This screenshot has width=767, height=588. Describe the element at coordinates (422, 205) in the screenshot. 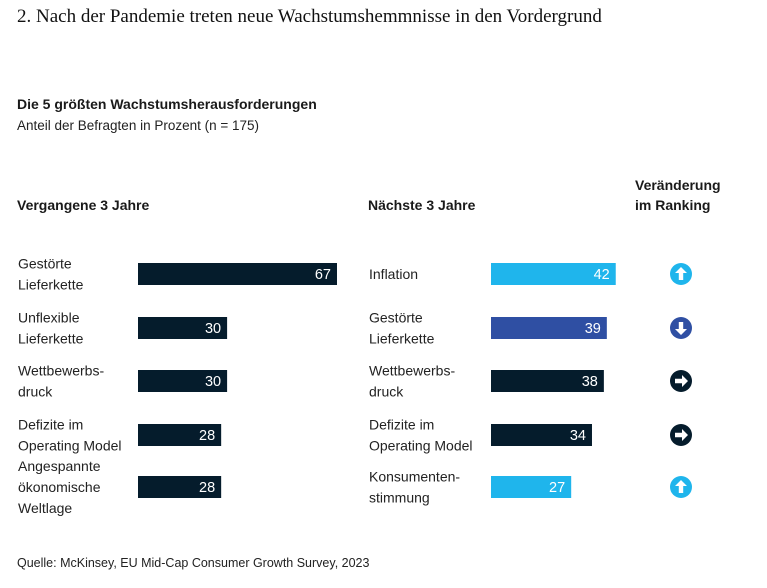

I see `panel-heading-next: Nächste 3 Jahre` at that location.